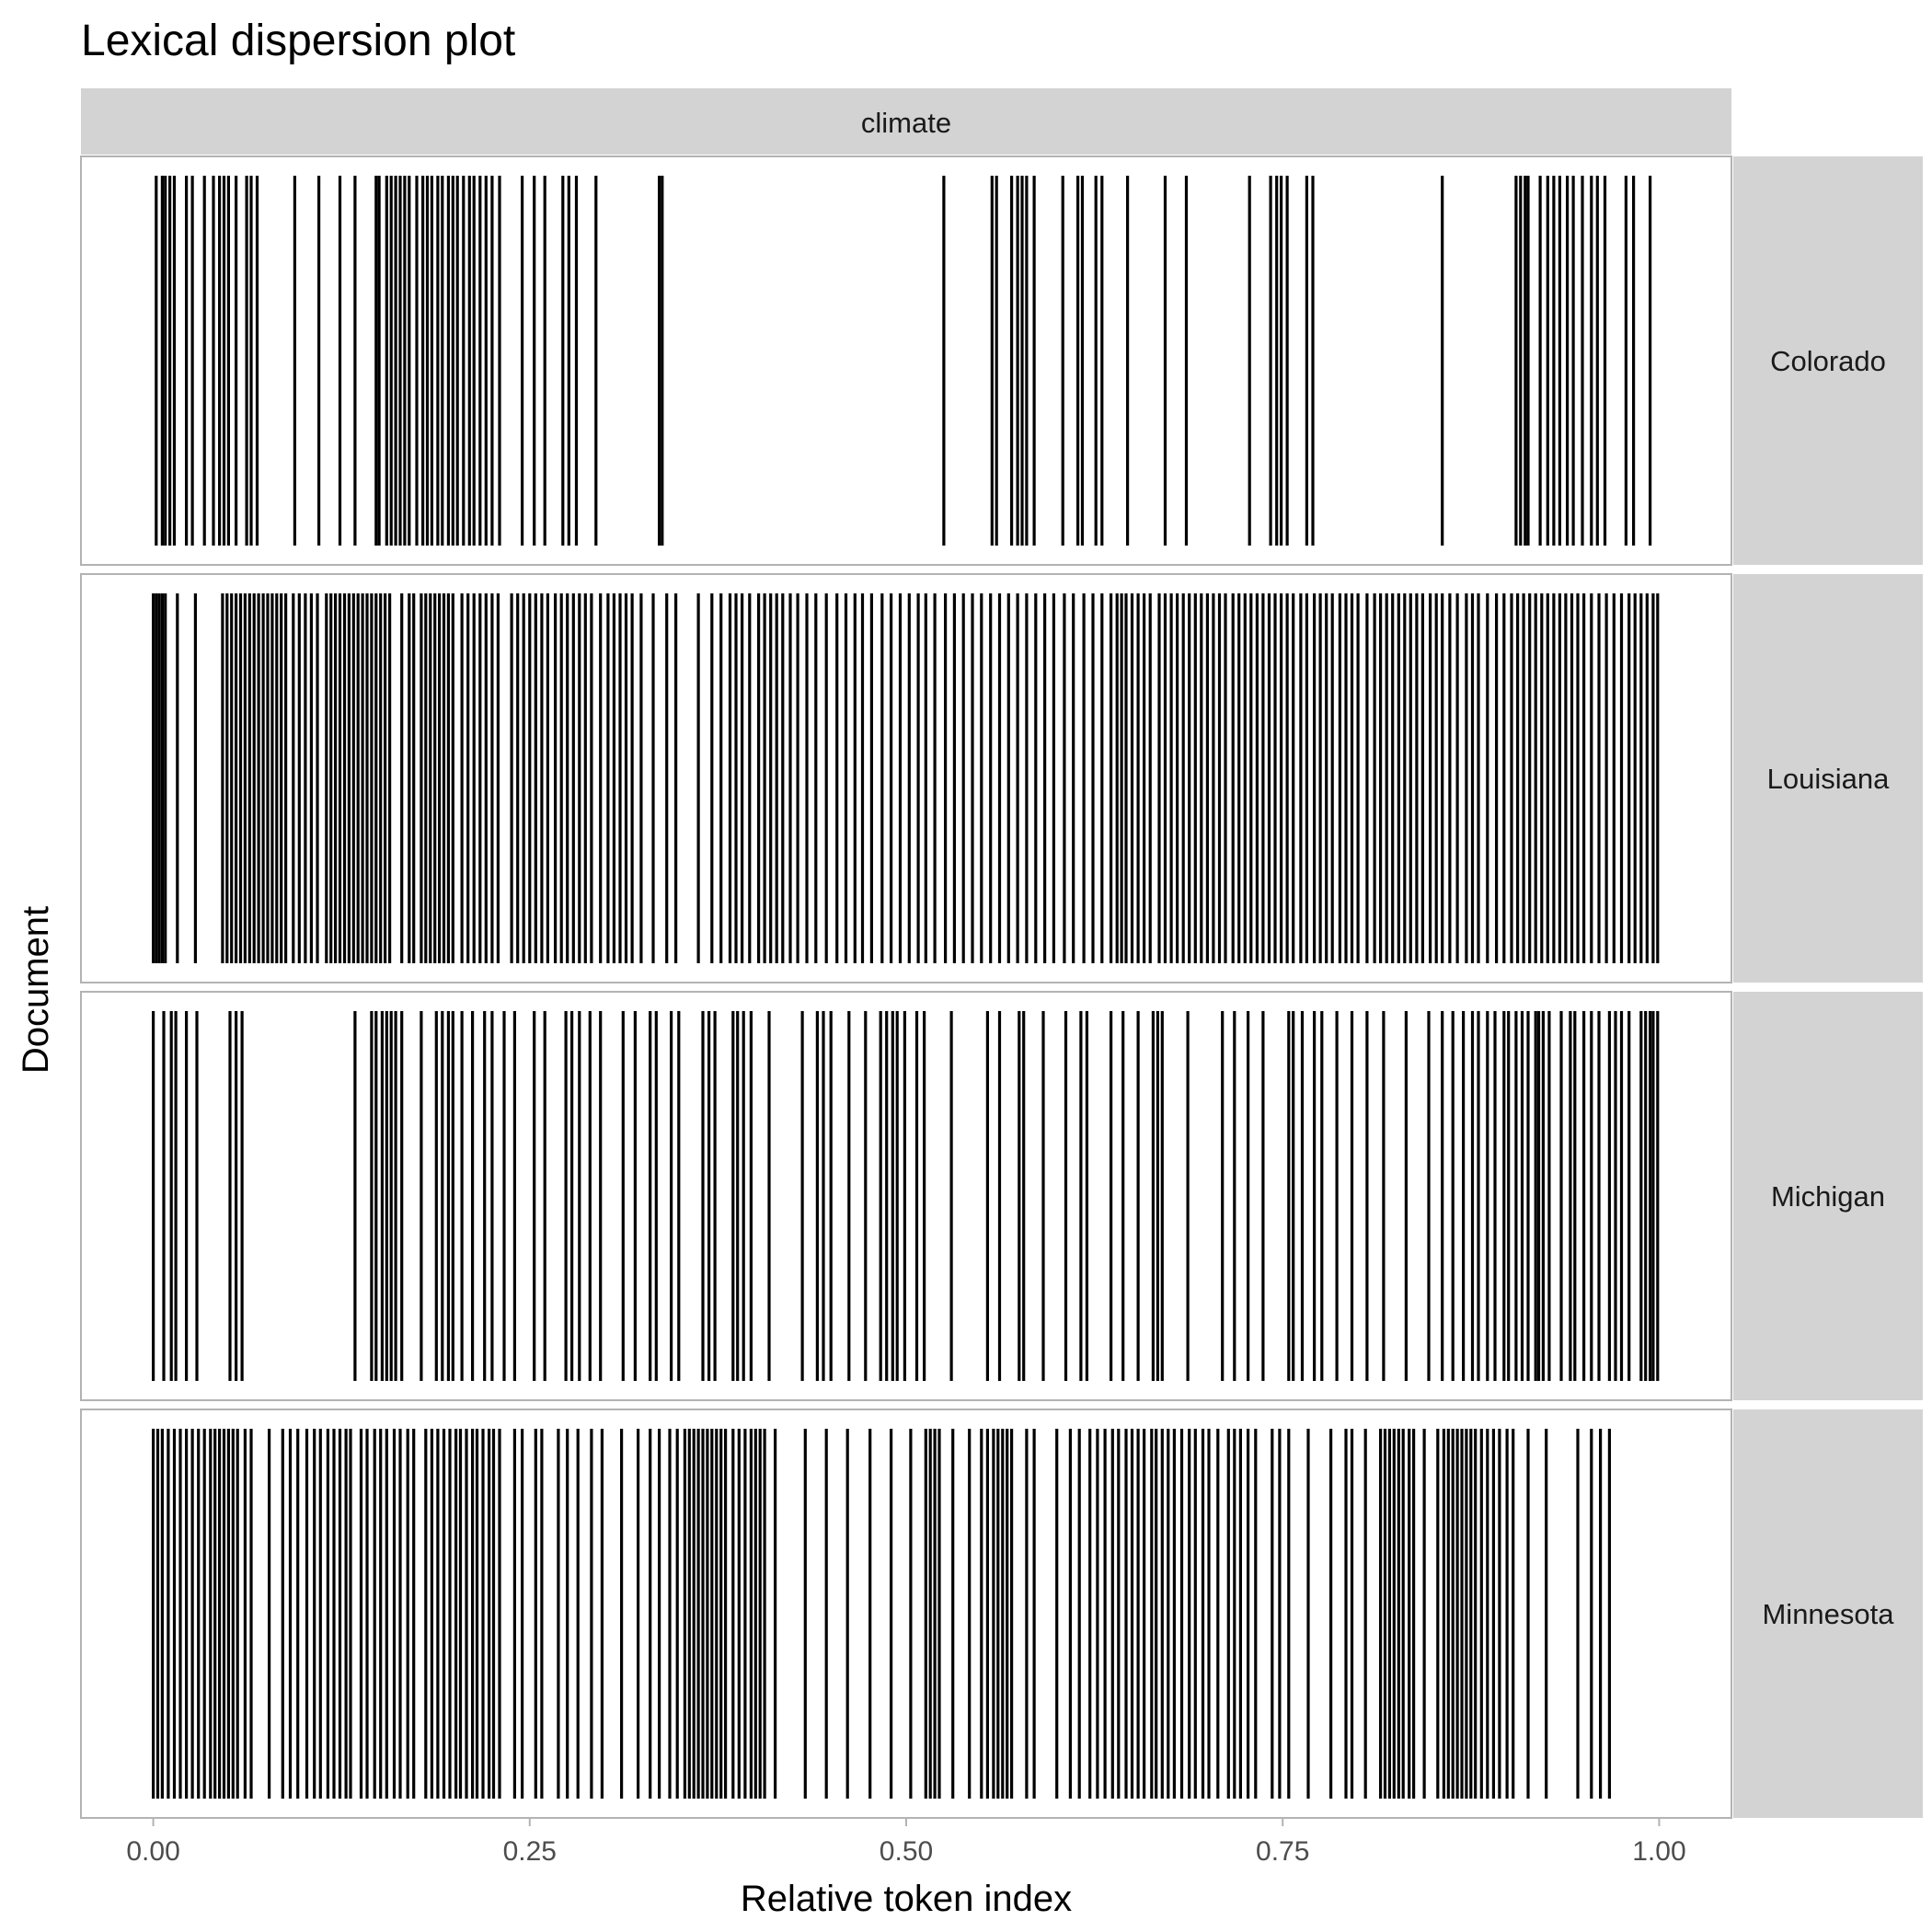 This screenshot has width=1932, height=1932. I want to click on document-label: Michigan, so click(1828, 1196).